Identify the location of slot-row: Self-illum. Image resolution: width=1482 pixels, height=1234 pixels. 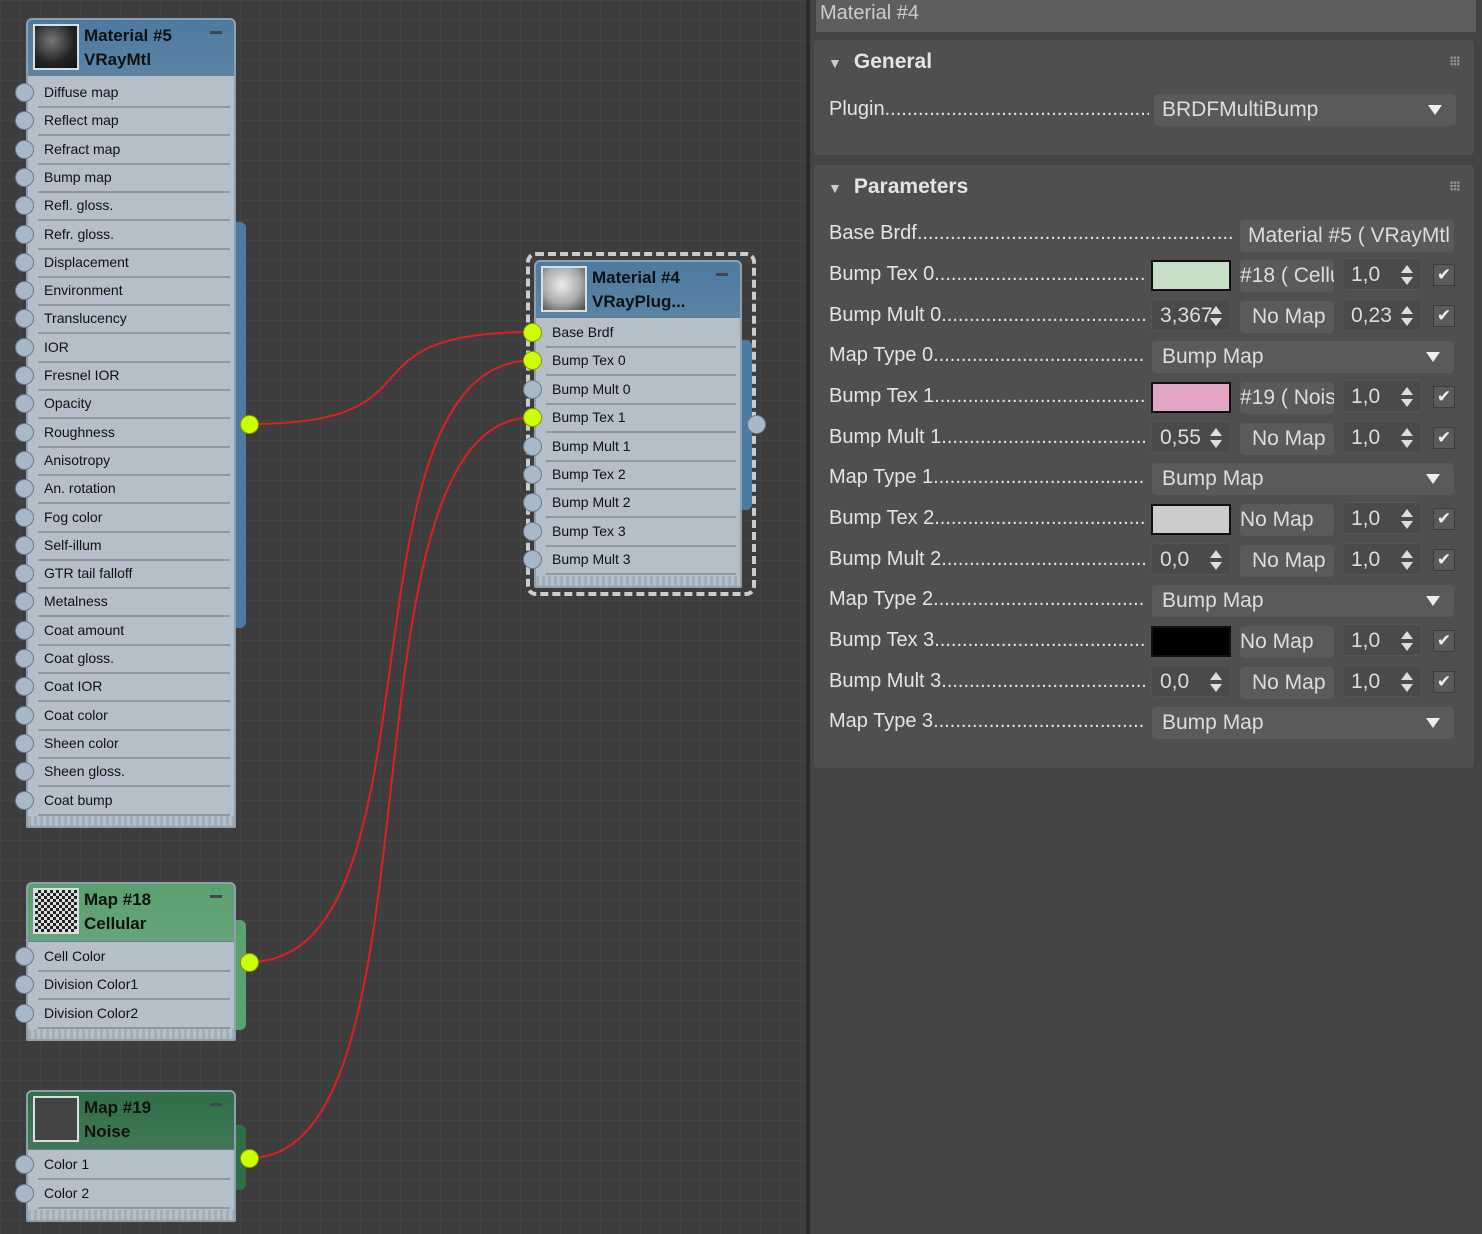
(134, 547).